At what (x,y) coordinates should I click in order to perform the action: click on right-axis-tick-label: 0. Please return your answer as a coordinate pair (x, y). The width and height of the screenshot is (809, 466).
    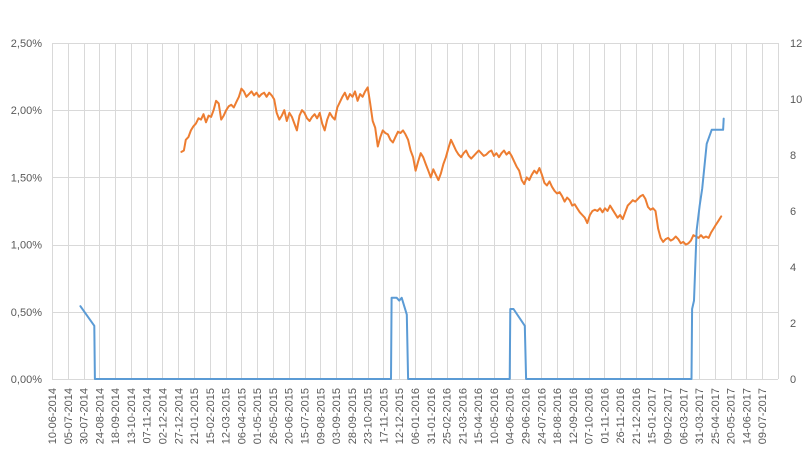
    Looking at the image, I should click on (793, 380).